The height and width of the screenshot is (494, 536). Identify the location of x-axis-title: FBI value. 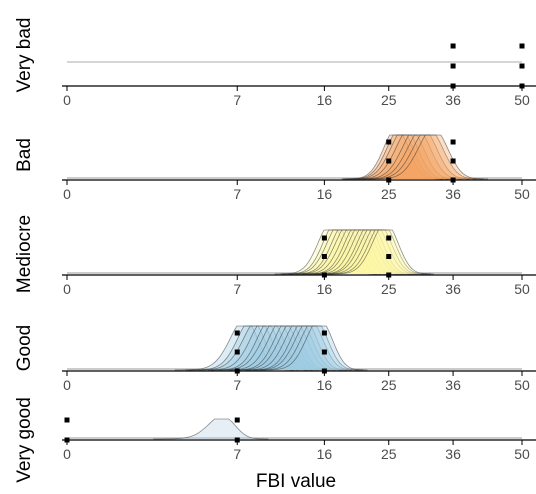
(296, 481).